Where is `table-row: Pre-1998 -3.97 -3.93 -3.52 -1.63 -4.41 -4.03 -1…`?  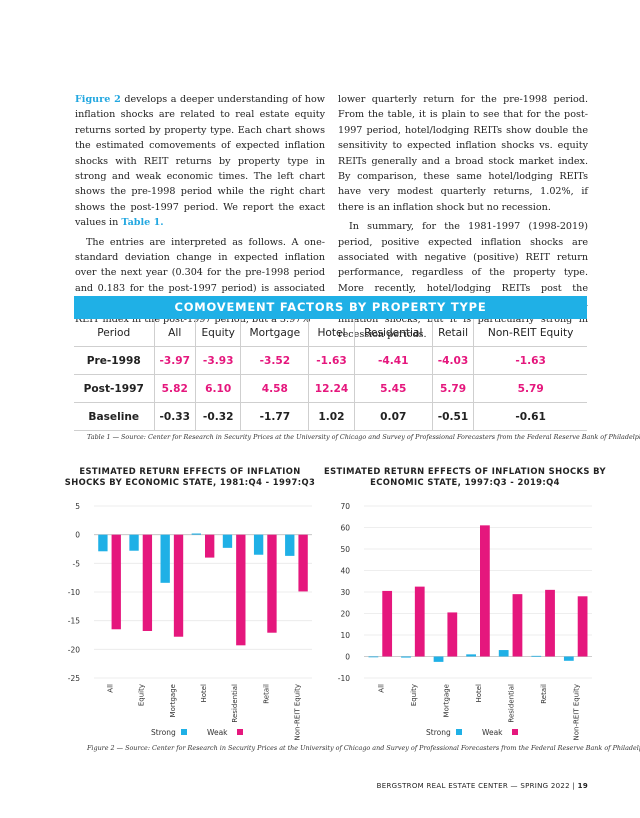
table-row: Pre-1998 -3.97 -3.93 -3.52 -1.63 -4.41 -4.03 -1… is located at coordinates (330, 360).